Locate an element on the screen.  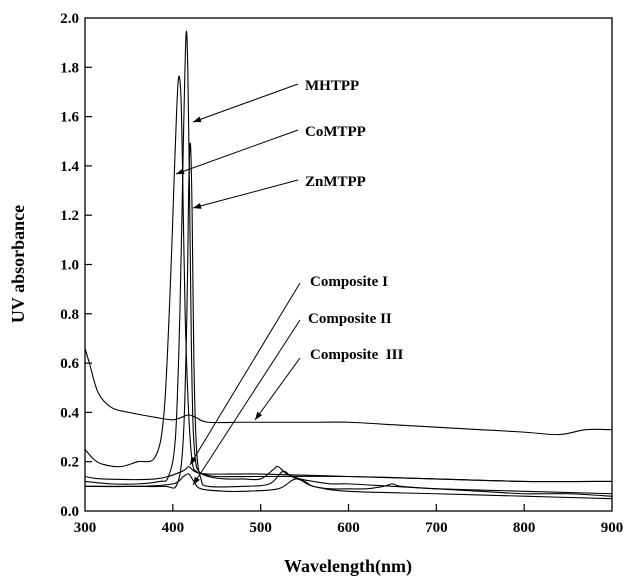
y-tick-label: 1.6 is located at coordinates (69, 118).